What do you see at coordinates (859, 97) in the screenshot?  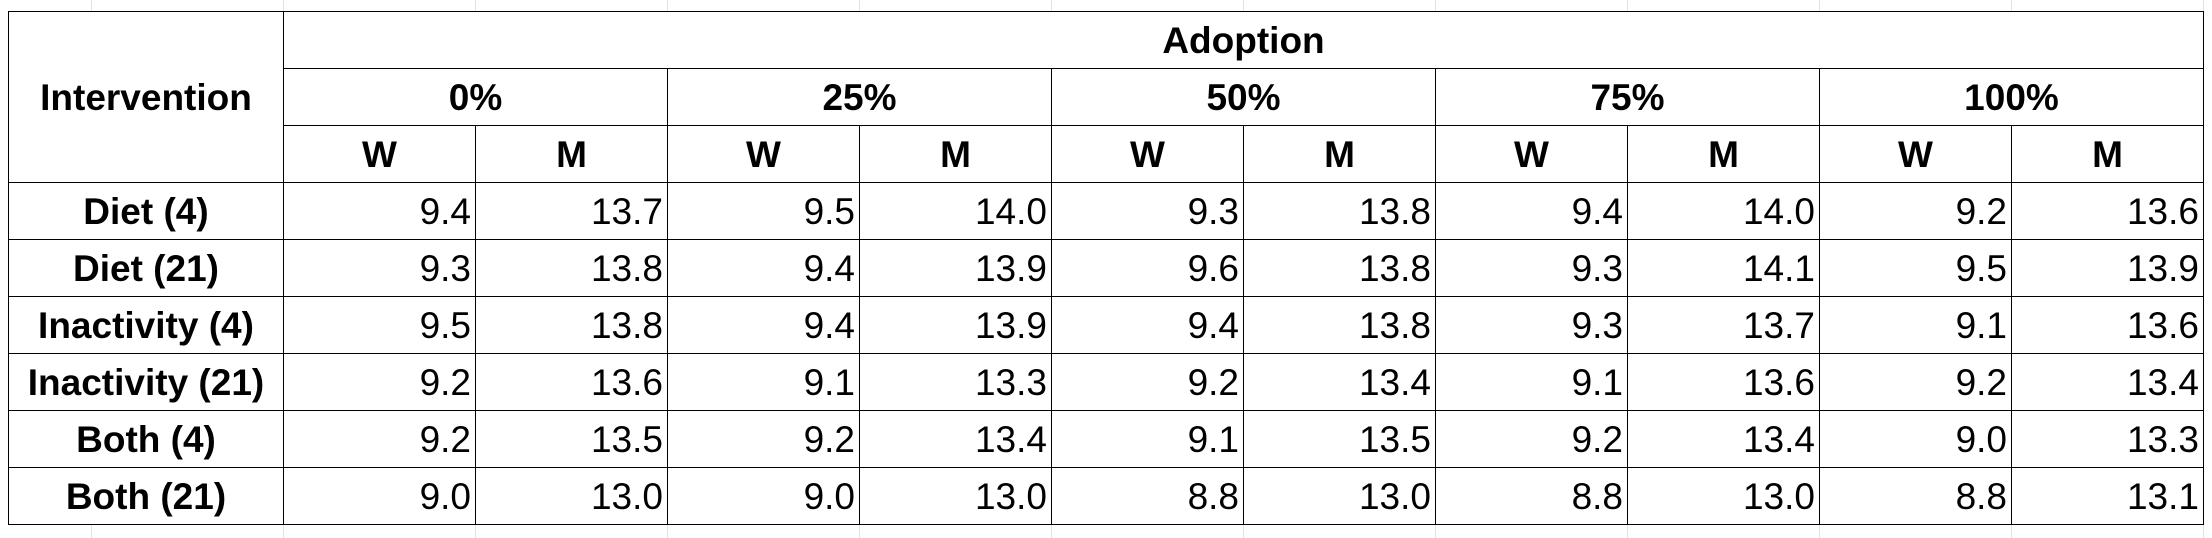 I see `adoption-level-header: 25%` at bounding box center [859, 97].